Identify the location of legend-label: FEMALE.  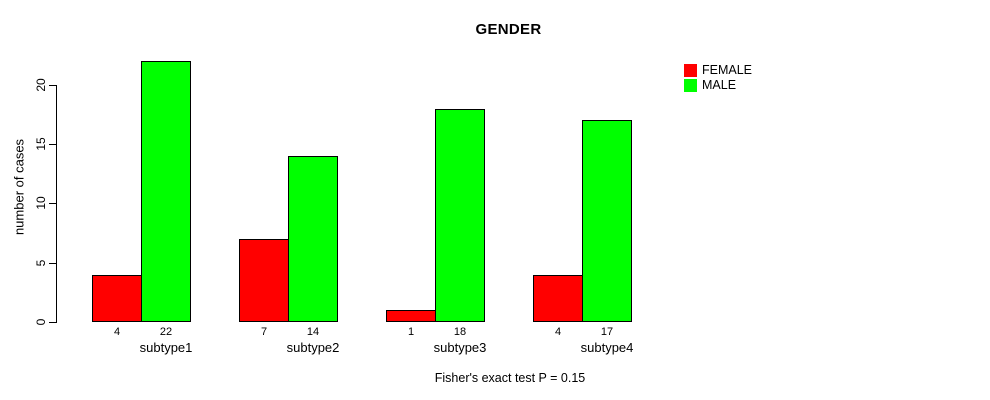
(727, 69).